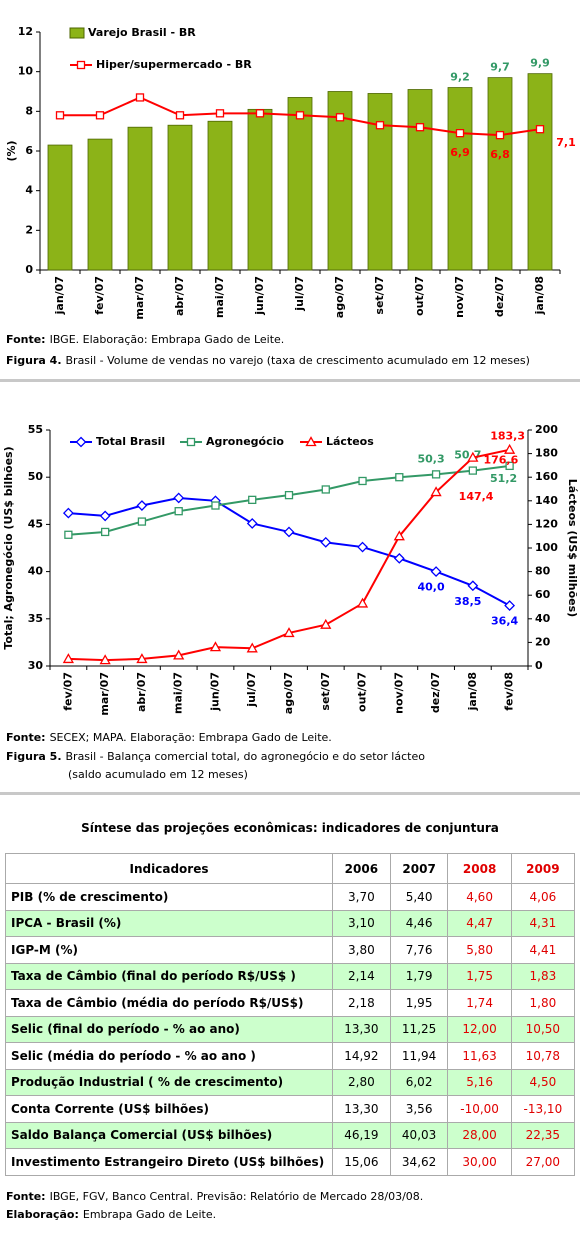 This screenshot has height=1249, width=580. I want to click on y-tick-label: 50, so click(36, 476).